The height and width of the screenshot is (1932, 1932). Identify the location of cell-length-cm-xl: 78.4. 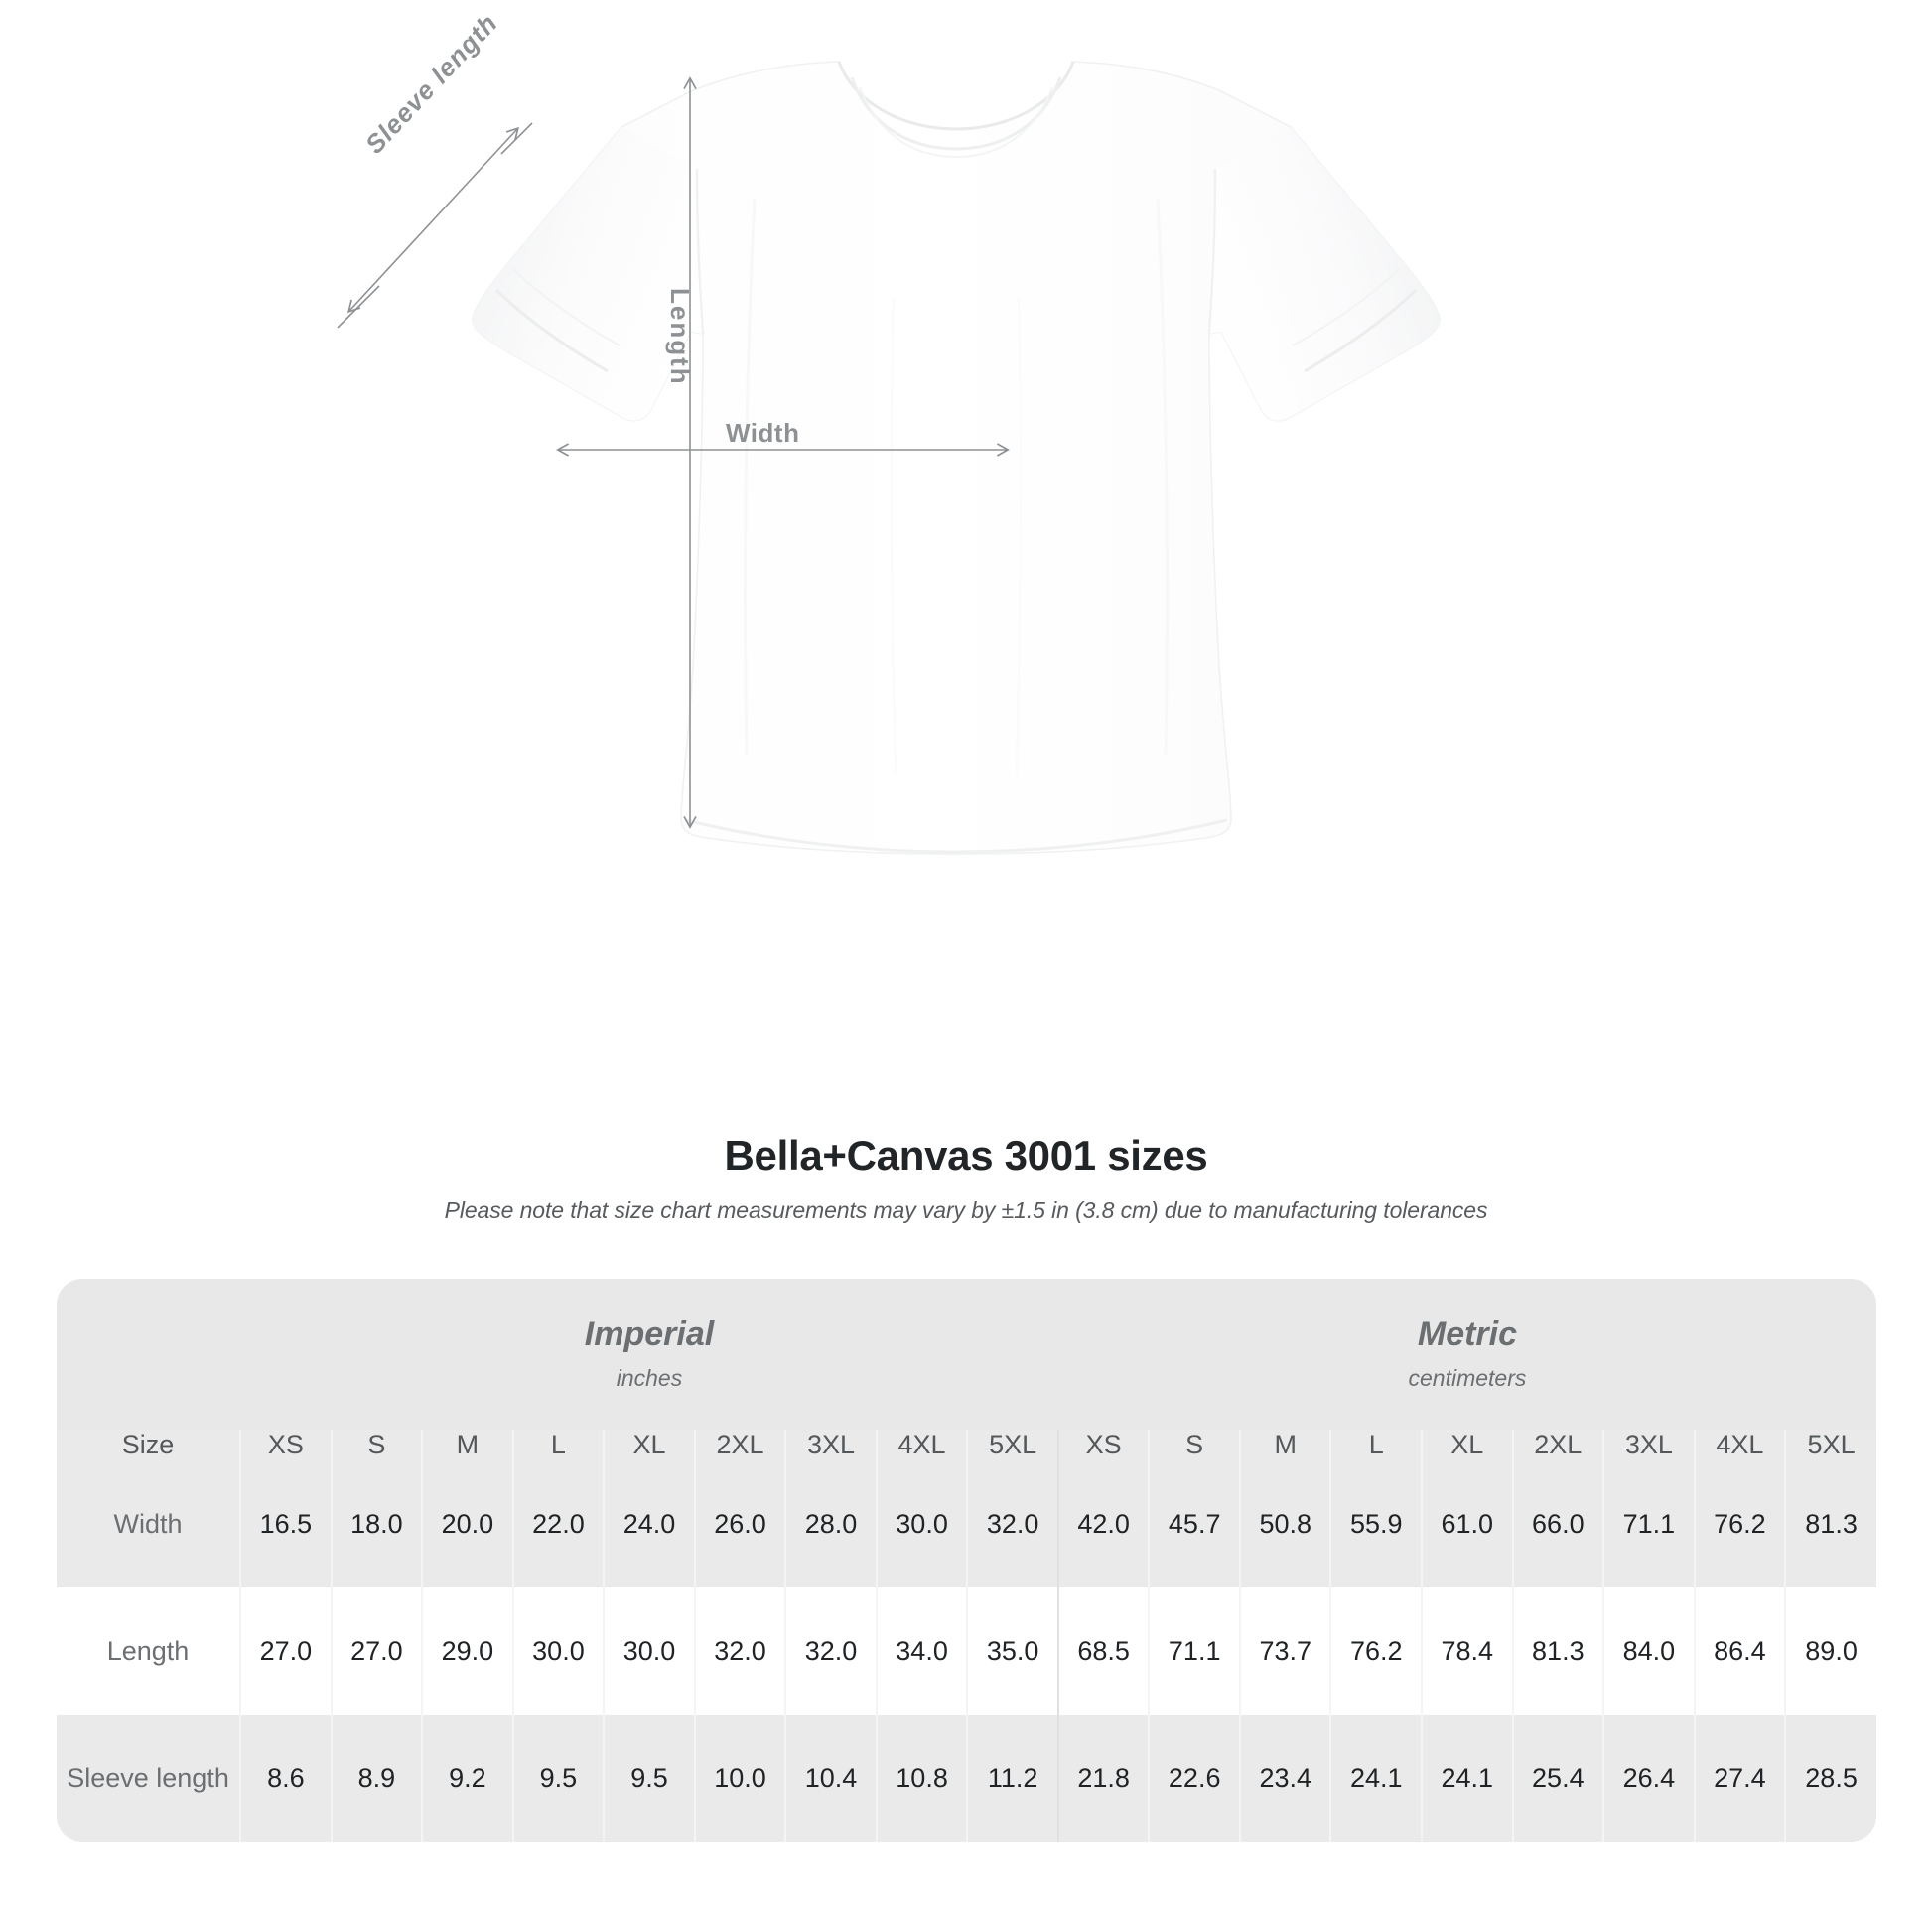
(1467, 1651).